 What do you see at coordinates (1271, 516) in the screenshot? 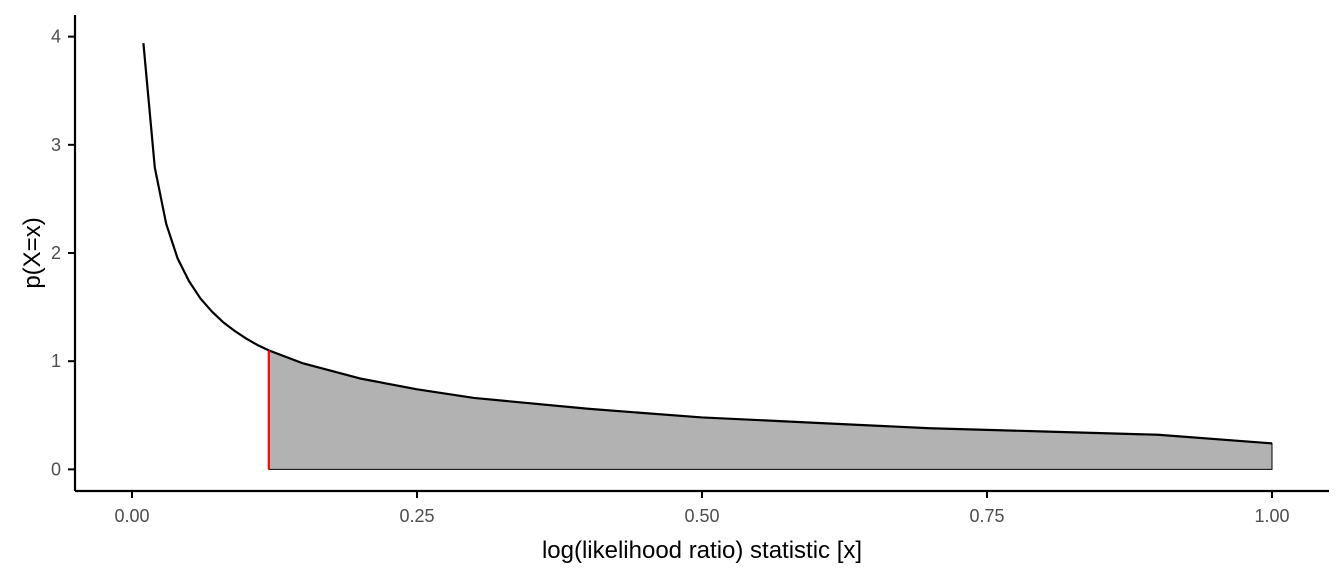
I see `x-tick-label: 1.00` at bounding box center [1271, 516].